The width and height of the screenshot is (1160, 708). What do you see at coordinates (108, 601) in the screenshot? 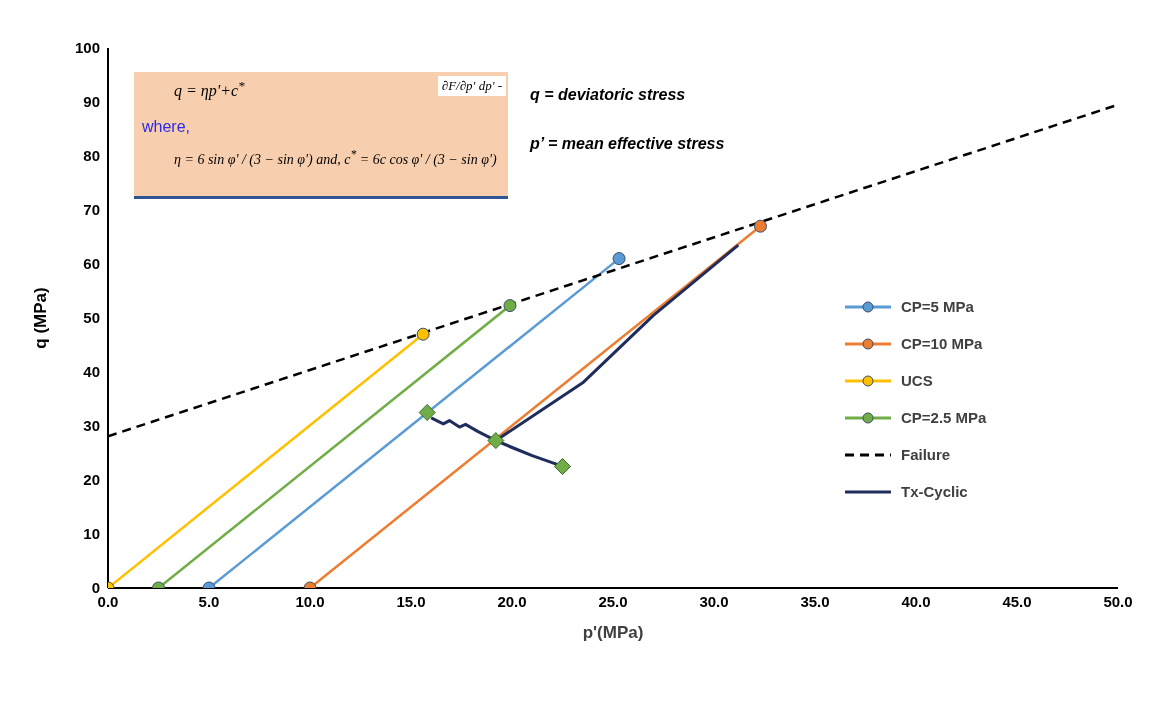
I see `x-tick-label: 0.0` at bounding box center [108, 601].